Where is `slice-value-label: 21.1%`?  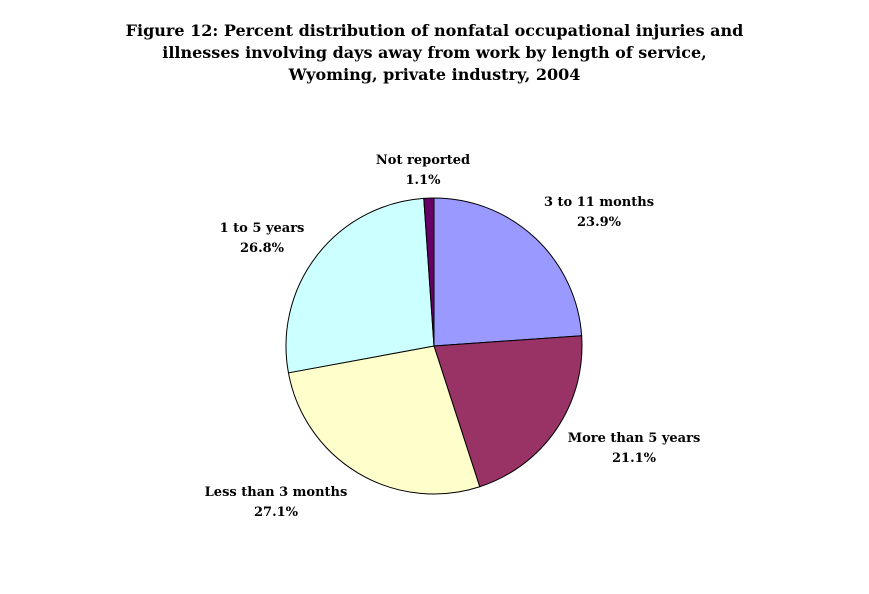
slice-value-label: 21.1% is located at coordinates (634, 458).